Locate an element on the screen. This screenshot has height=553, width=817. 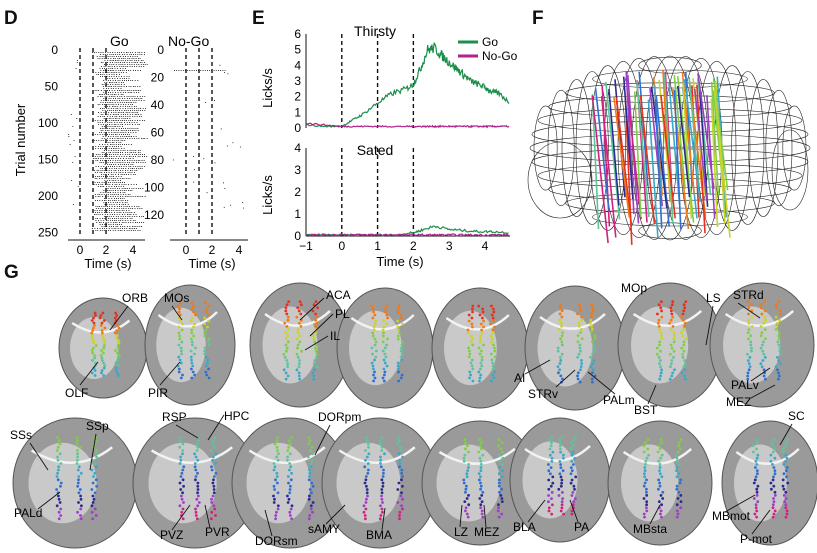
label-rsp: RSP is located at coordinates (174, 417).